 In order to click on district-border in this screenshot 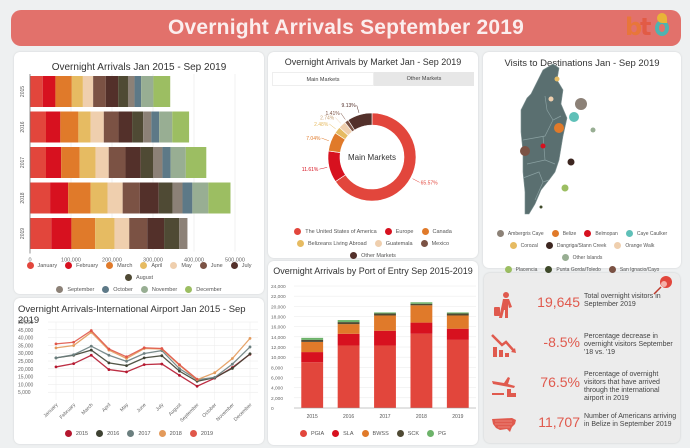, I will do `click(542, 148)`.